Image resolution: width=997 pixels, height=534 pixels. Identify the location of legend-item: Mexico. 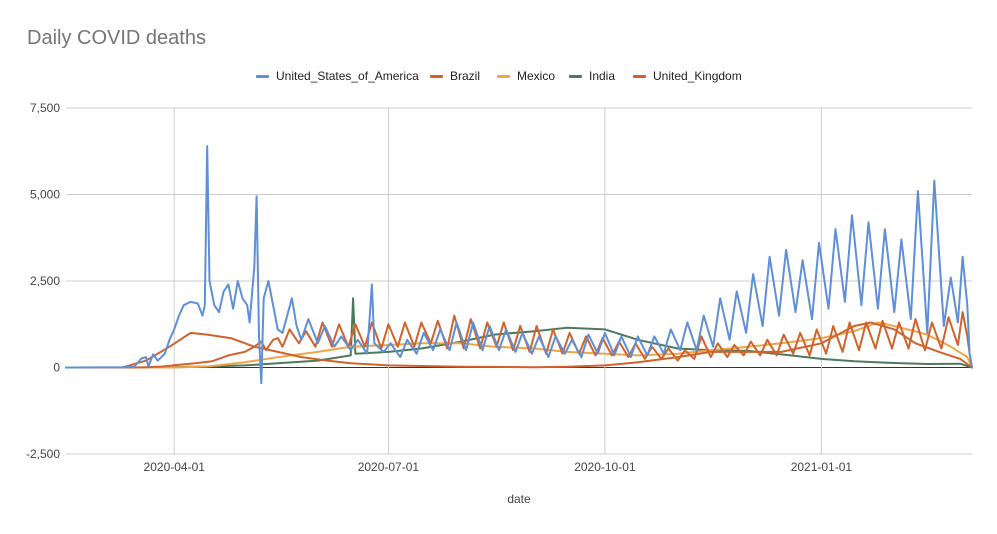
(526, 76).